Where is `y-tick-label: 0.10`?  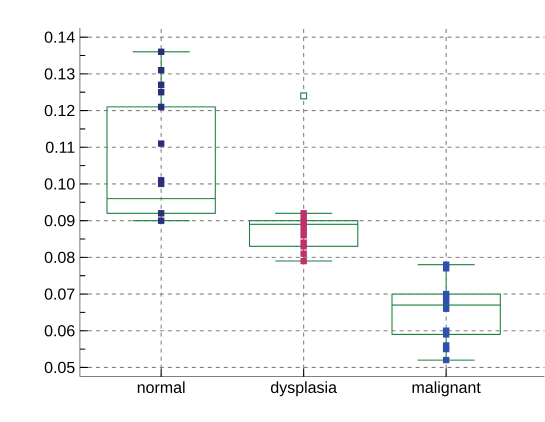
y-tick-label: 0.10 is located at coordinates (59, 184).